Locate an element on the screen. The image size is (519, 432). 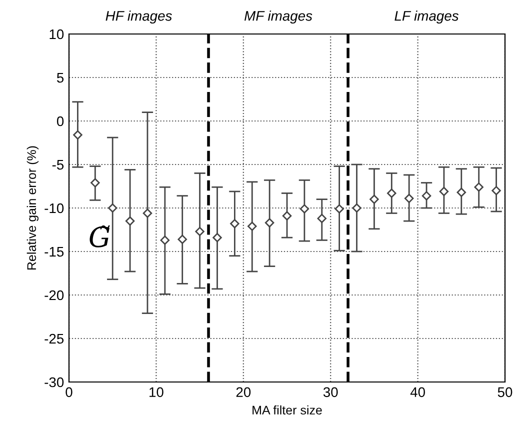
y-tick-label: -20 is located at coordinates (54, 295).